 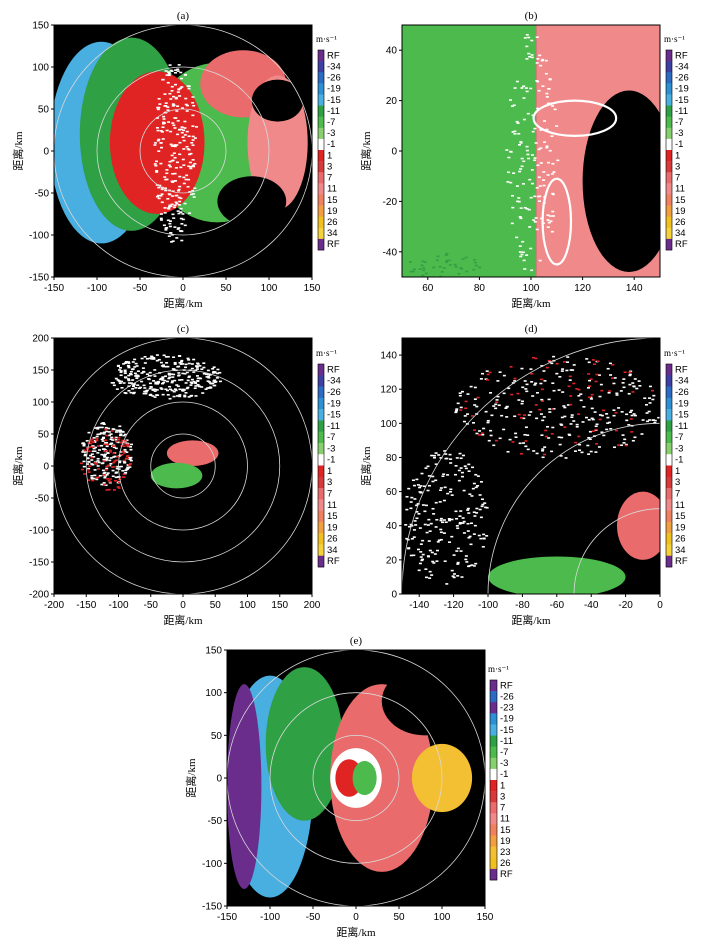 I want to click on x-tick-label: 100, so click(x=442, y=917).